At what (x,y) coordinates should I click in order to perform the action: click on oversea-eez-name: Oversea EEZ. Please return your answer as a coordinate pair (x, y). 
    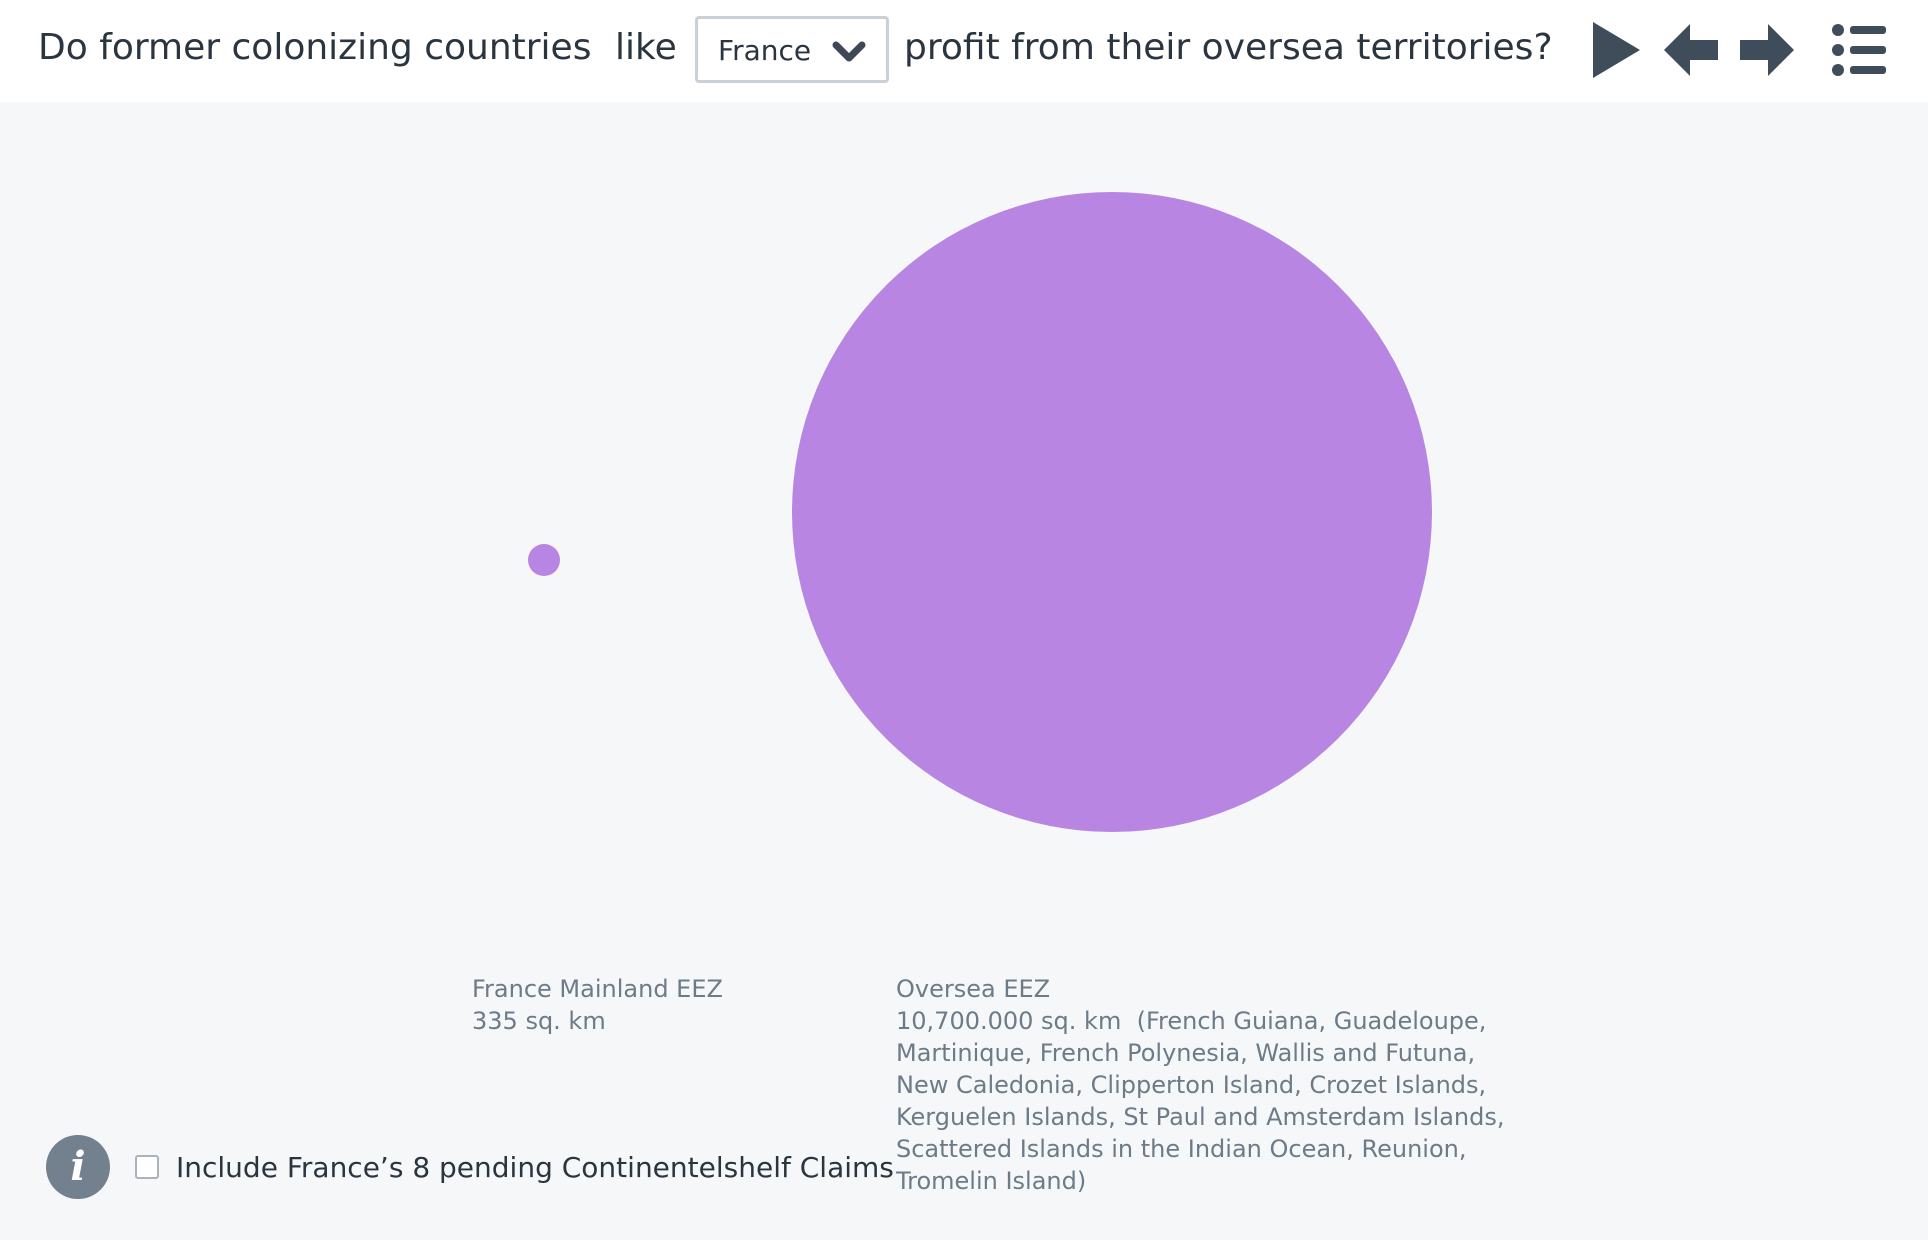
    Looking at the image, I should click on (973, 989).